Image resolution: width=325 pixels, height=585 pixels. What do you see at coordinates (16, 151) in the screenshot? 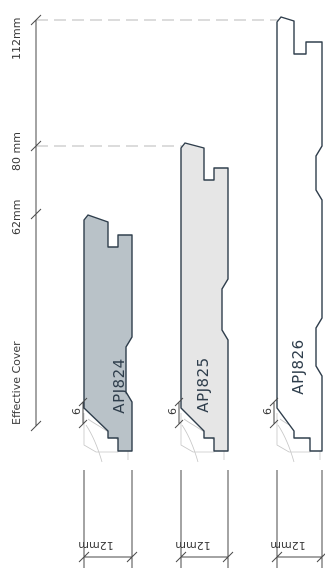
I see `height-80-label: 80 mm` at bounding box center [16, 151].